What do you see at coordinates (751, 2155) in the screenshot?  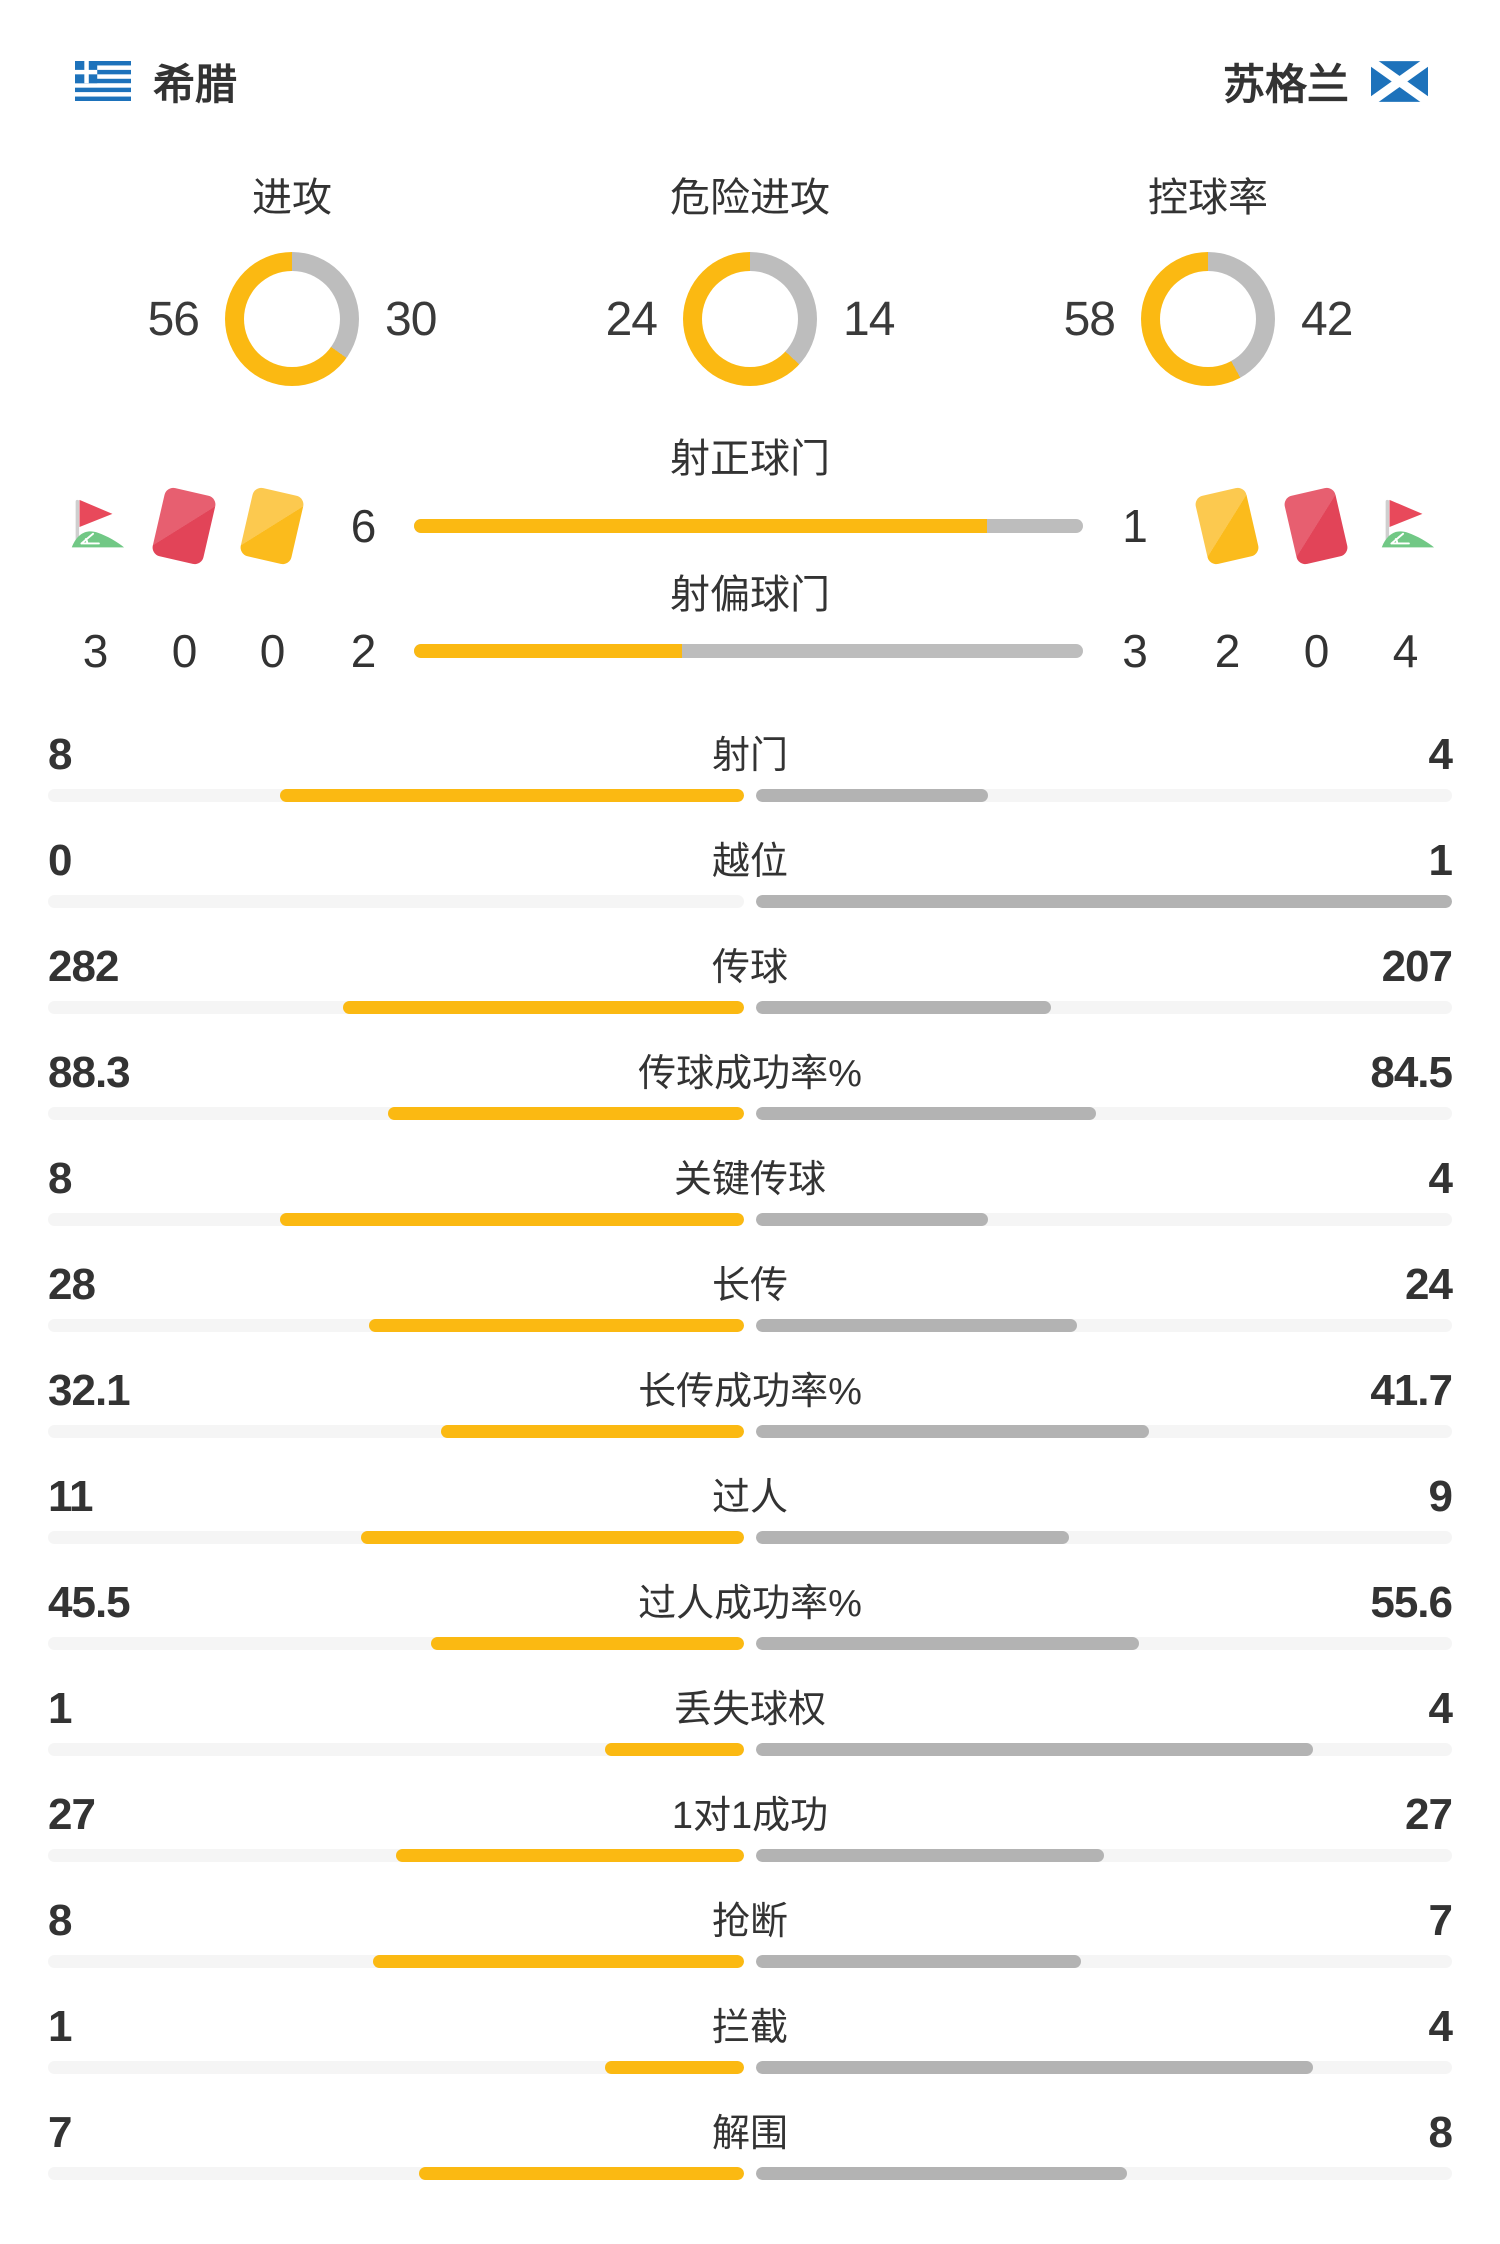 I see `stat-row: 解围 7 8` at bounding box center [751, 2155].